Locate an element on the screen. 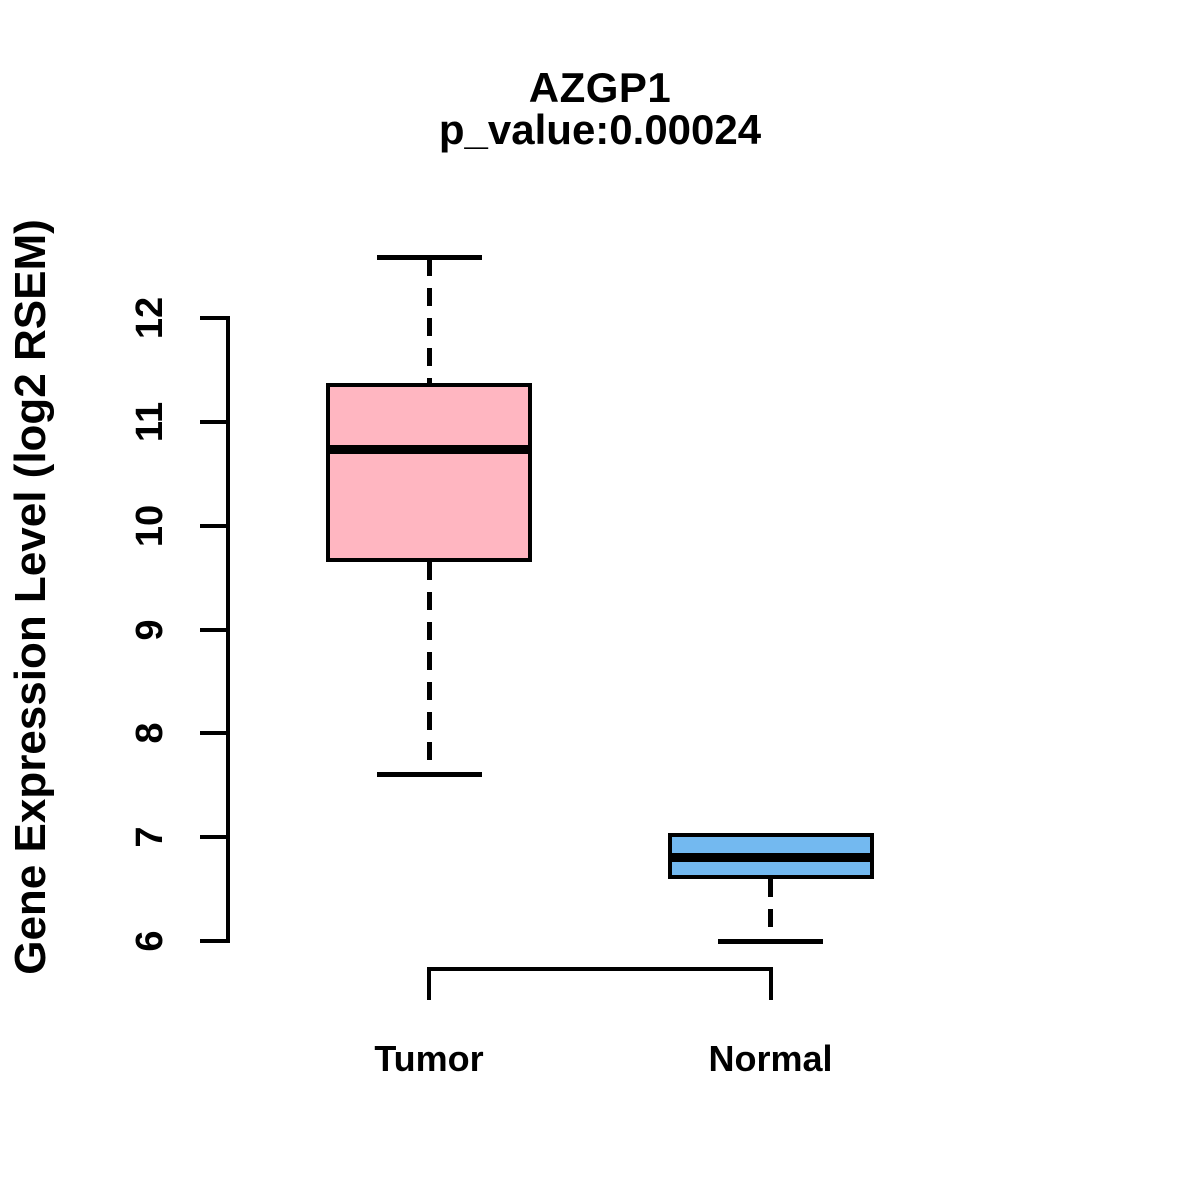 The height and width of the screenshot is (1200, 1200). x-category-label-normal: Normal is located at coordinates (770, 1058).